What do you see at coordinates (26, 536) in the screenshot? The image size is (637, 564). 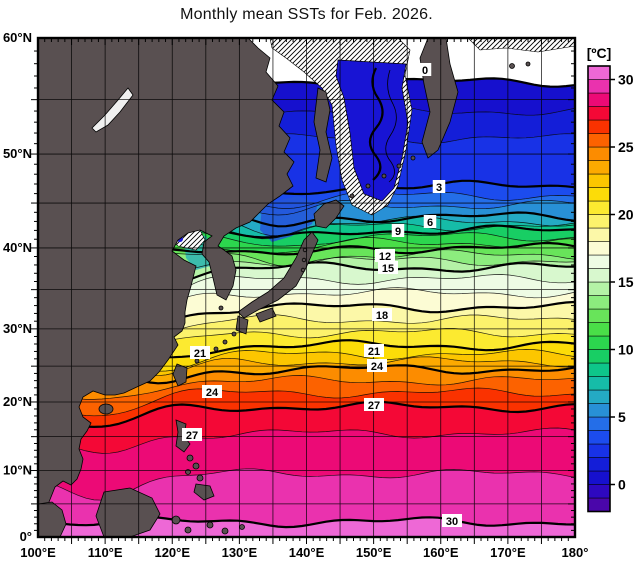 I see `lat-axis-label: 0°` at bounding box center [26, 536].